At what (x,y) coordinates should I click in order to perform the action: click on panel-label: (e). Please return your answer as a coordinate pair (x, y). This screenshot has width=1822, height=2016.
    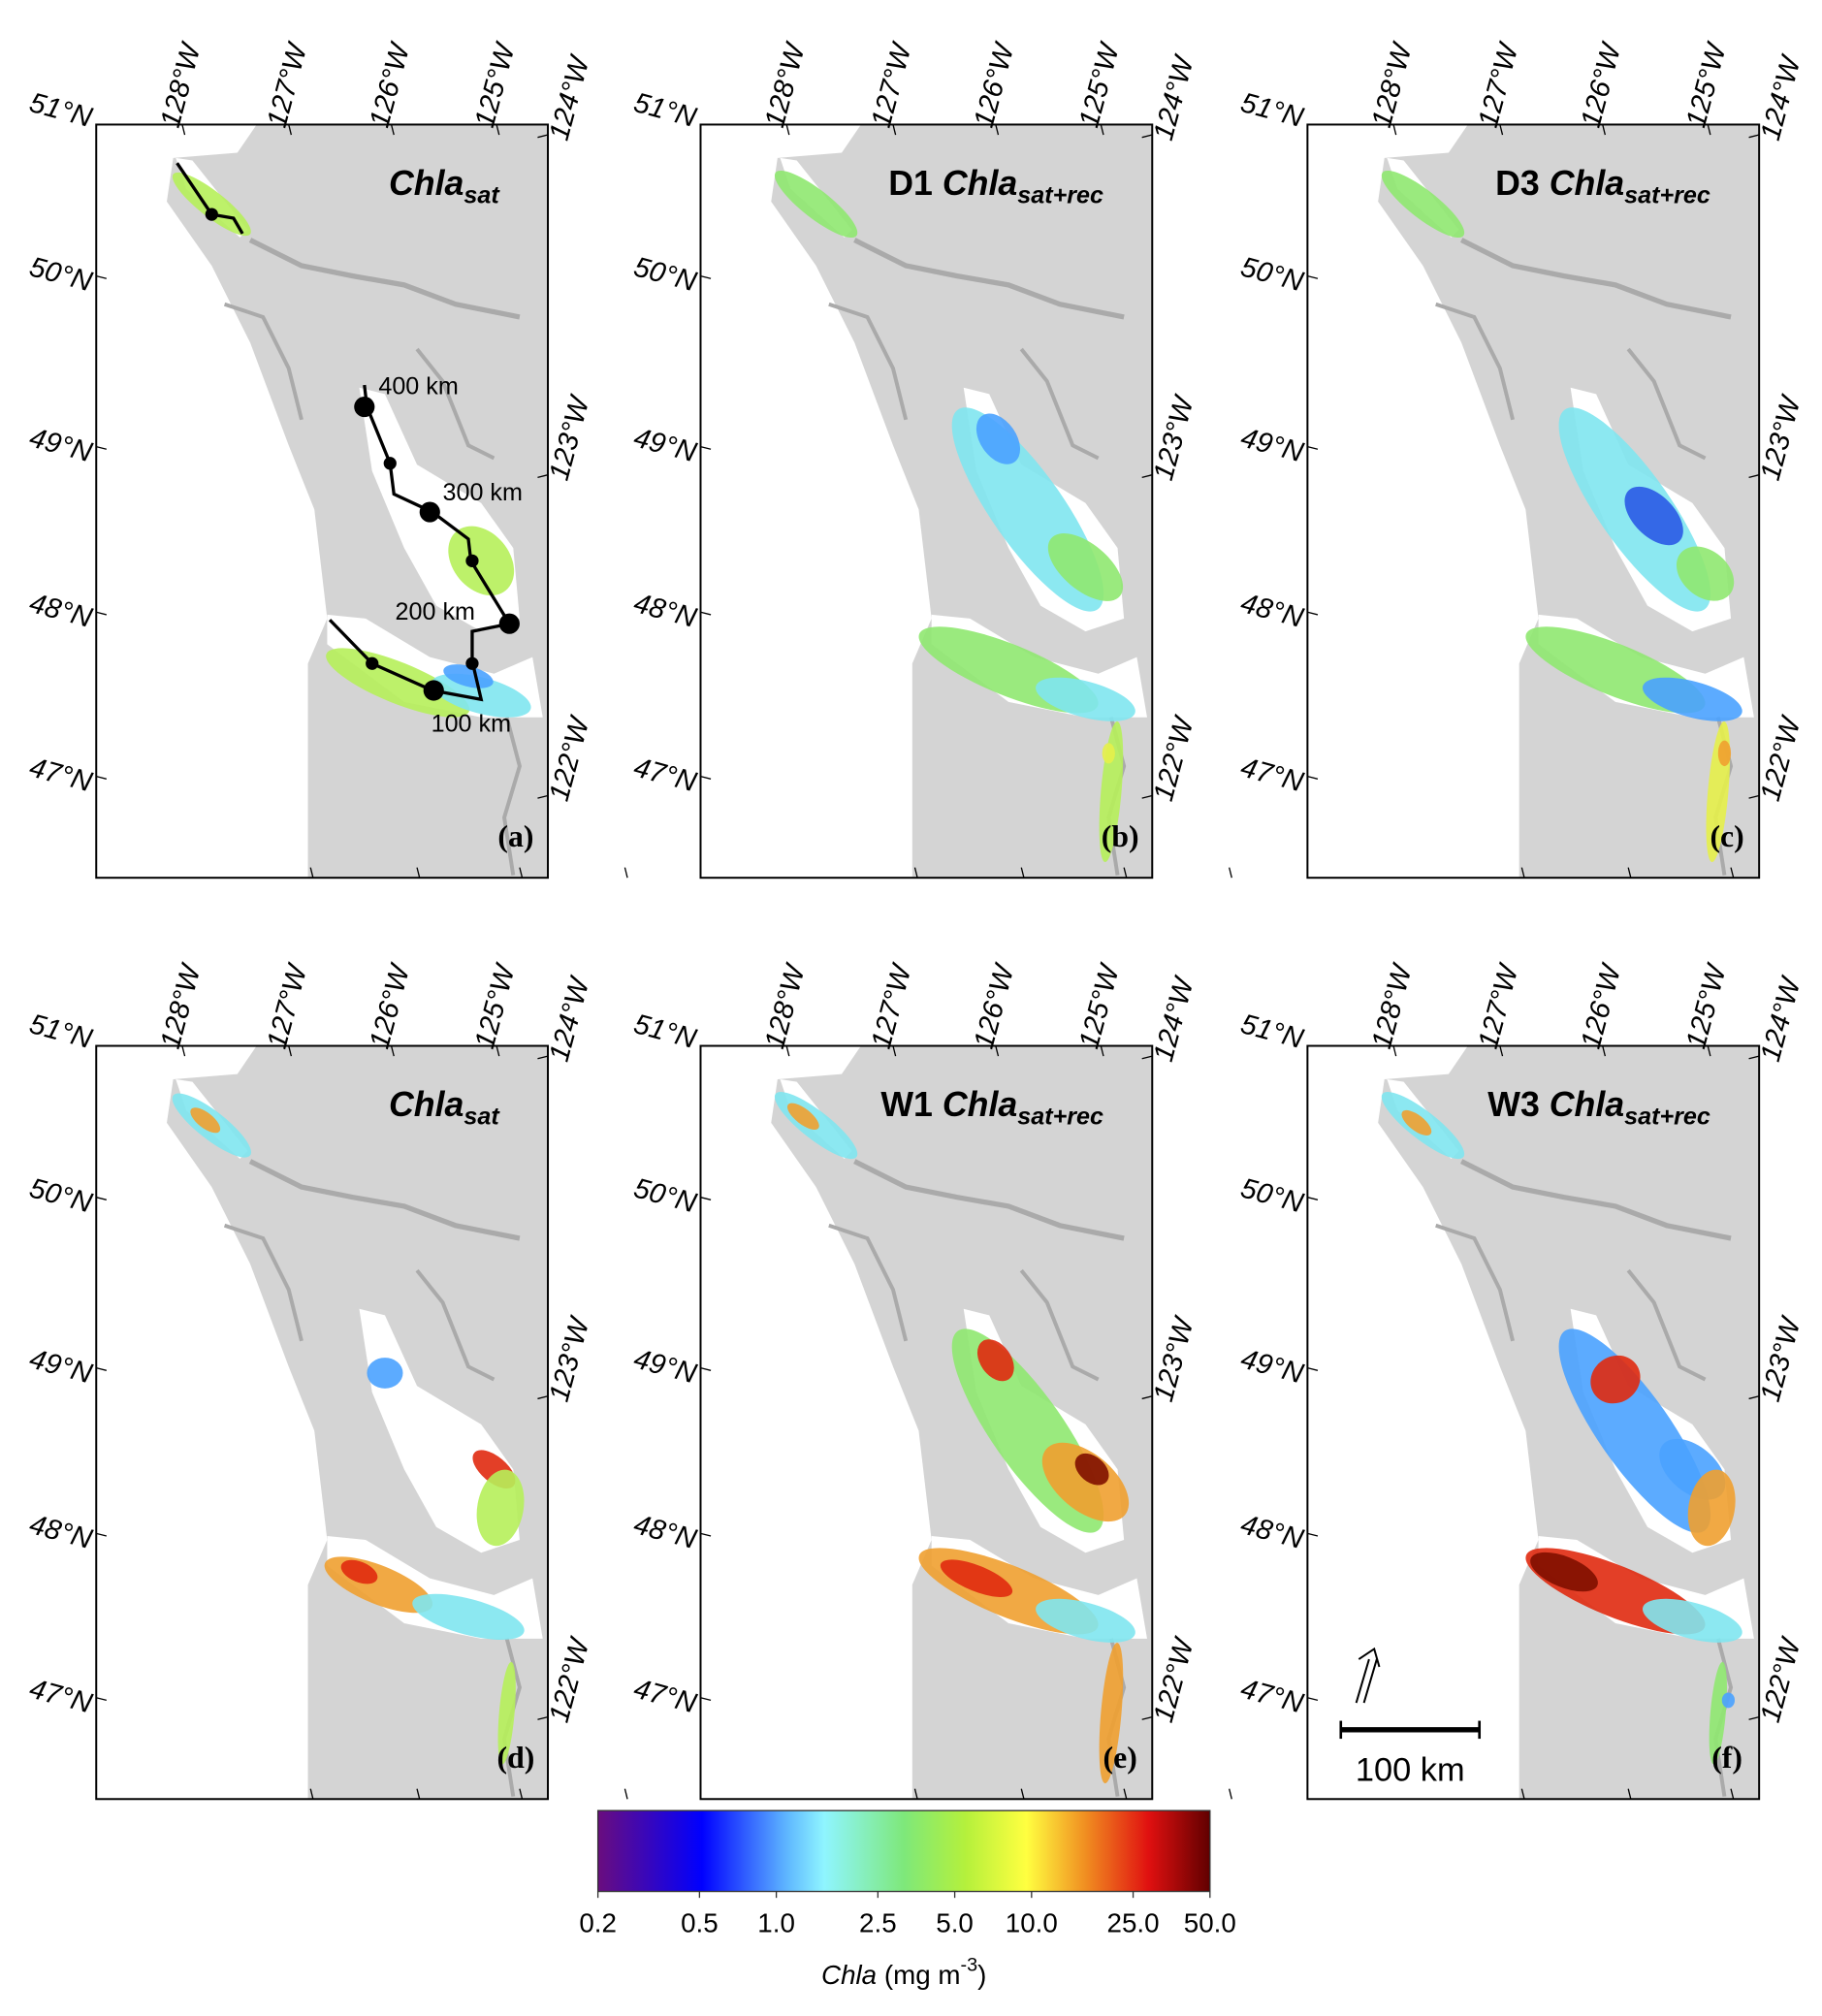
    Looking at the image, I should click on (1120, 1758).